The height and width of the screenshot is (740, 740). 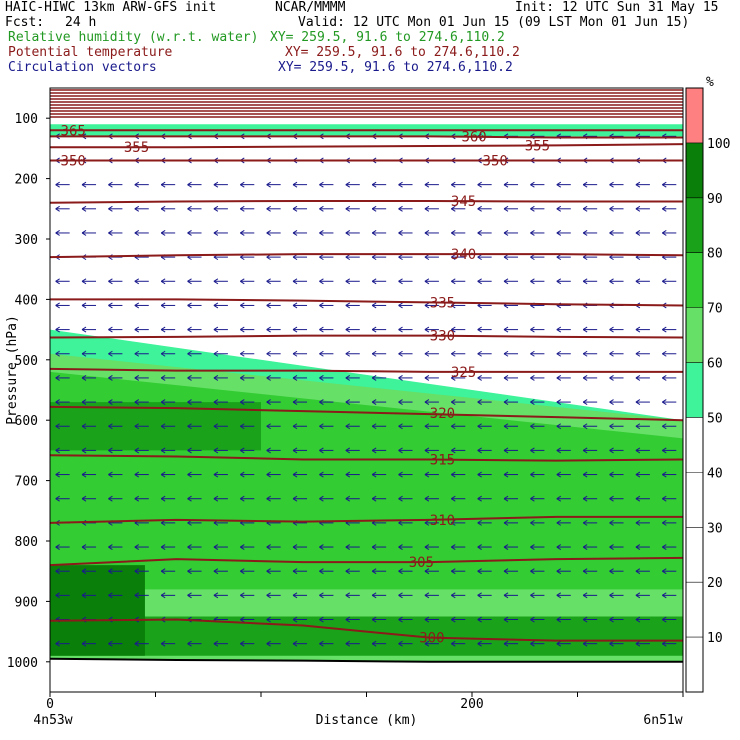 What do you see at coordinates (715, 418) in the screenshot?
I see `colorbar-label-50: 50` at bounding box center [715, 418].